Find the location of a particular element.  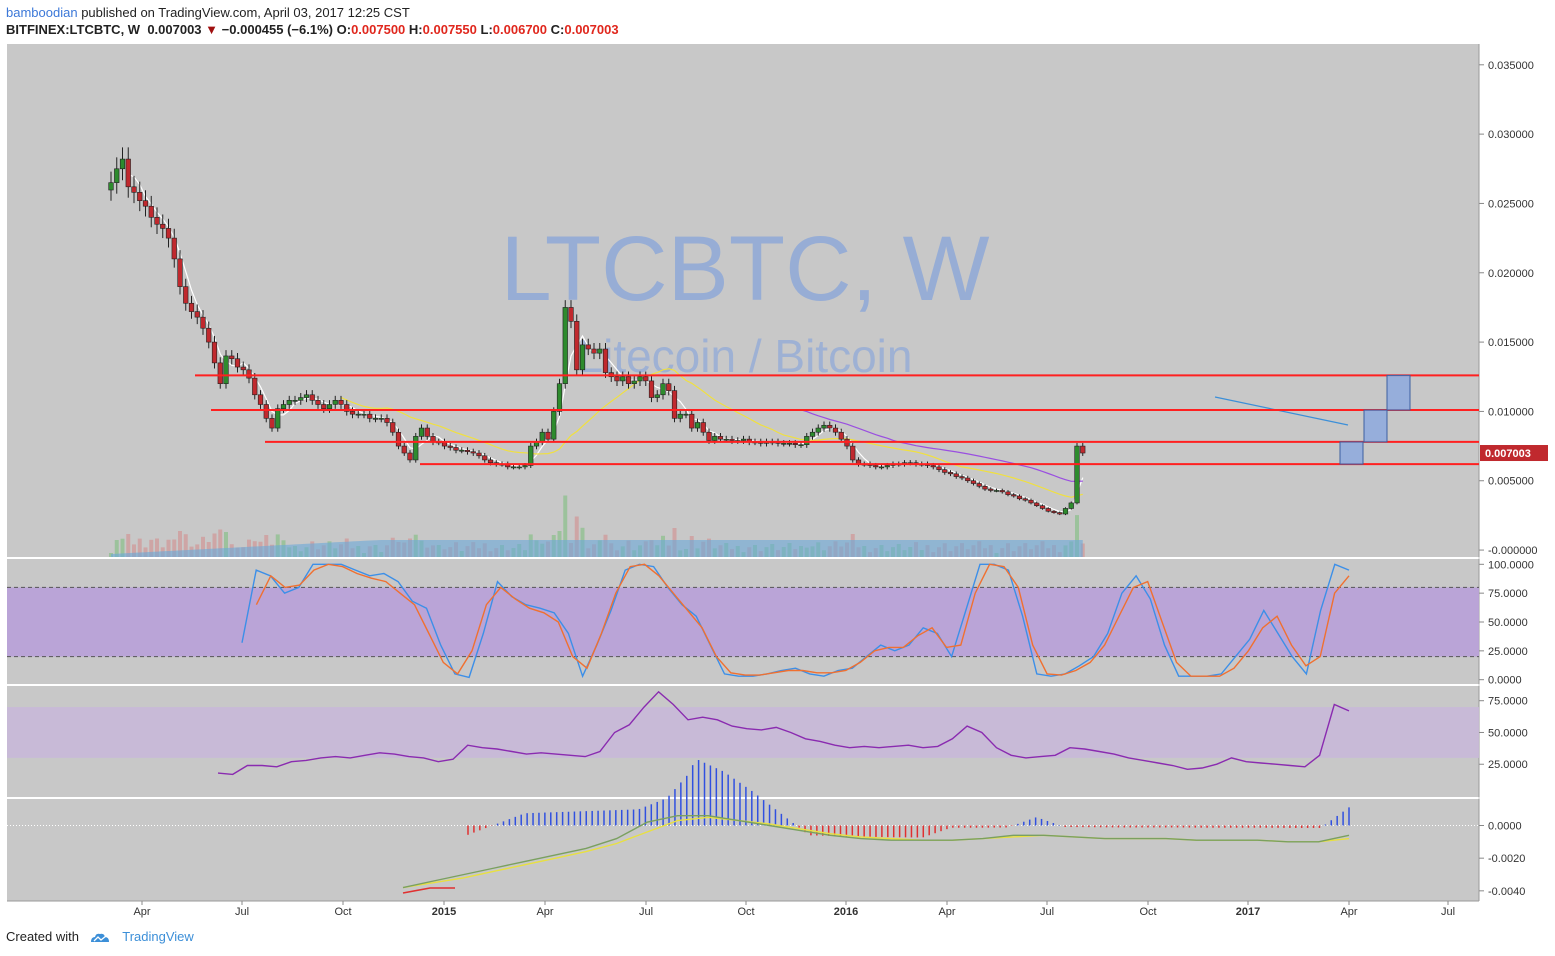

tradingview-link: TradingView is located at coordinates (158, 936).